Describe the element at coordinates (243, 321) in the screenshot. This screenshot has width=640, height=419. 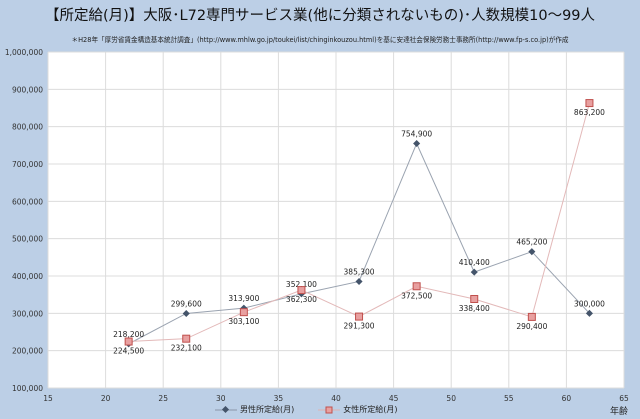
I see `data-label: 303,100` at that location.